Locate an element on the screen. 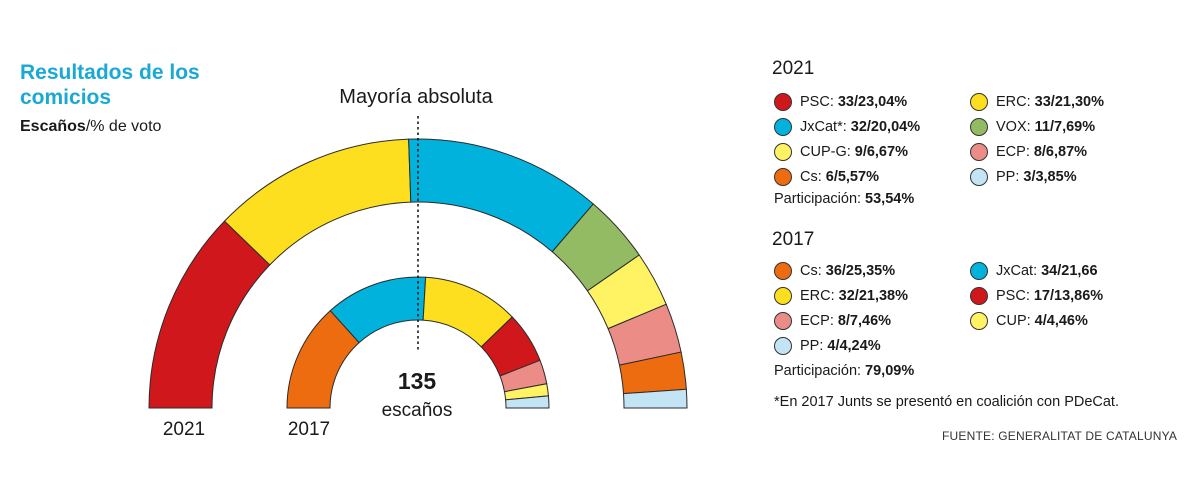 This screenshot has height=484, width=1200. seat-segment-2021-pp is located at coordinates (655, 398).